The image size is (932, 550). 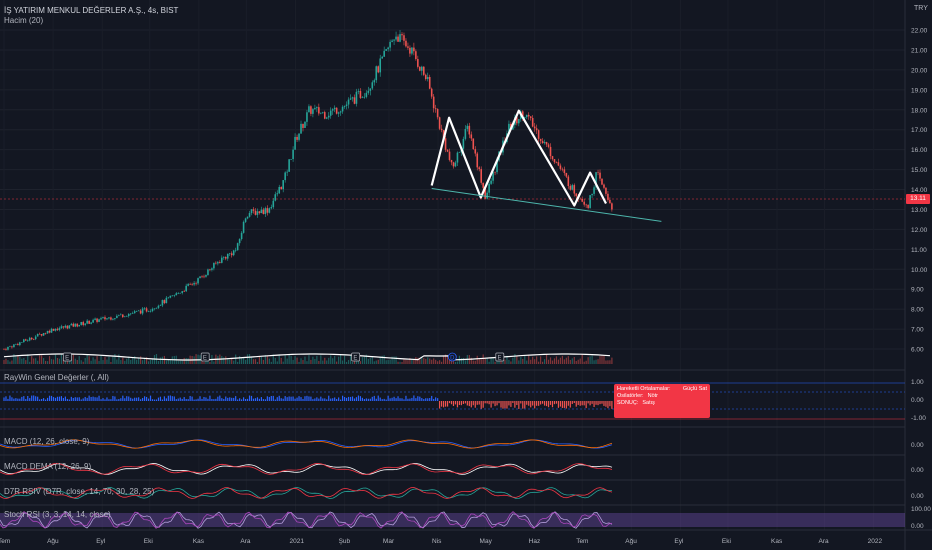 I want to click on stoch-rsi-label: Stoch RSI (3, 3, 14, 14, close), so click(x=57, y=514).